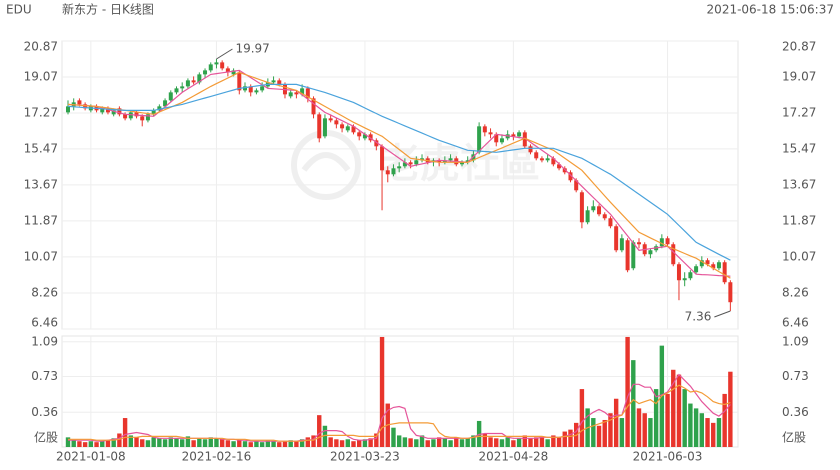  I want to click on volume-tick-label-right: 1.09, so click(795, 341).